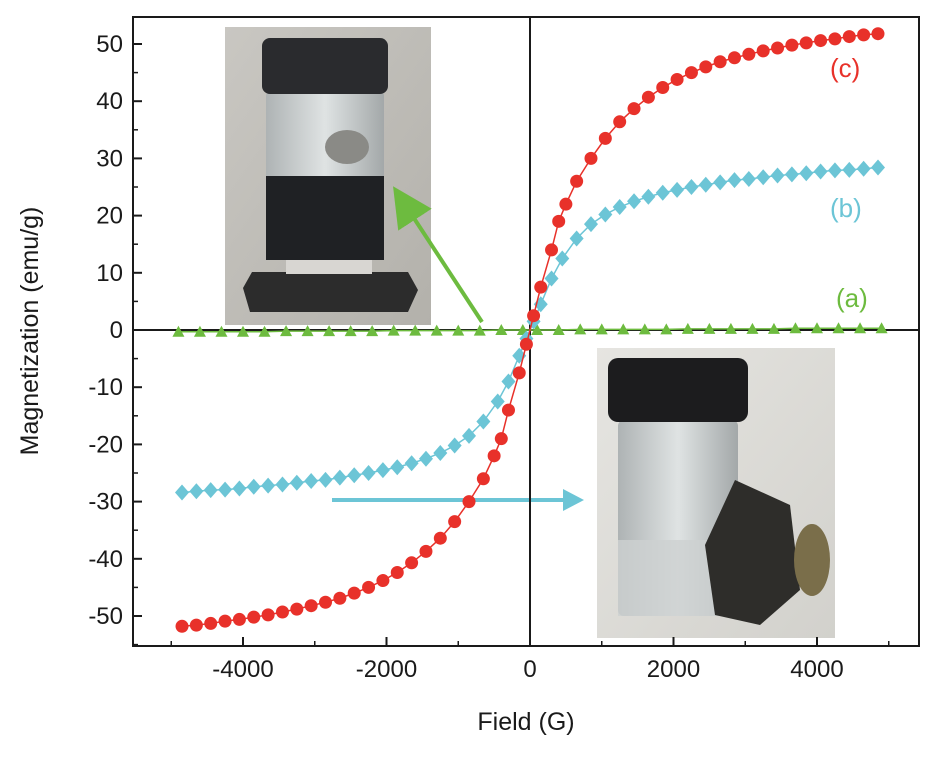  Describe the element at coordinates (816, 669) in the screenshot. I see `x-tick-label: 4000` at that location.